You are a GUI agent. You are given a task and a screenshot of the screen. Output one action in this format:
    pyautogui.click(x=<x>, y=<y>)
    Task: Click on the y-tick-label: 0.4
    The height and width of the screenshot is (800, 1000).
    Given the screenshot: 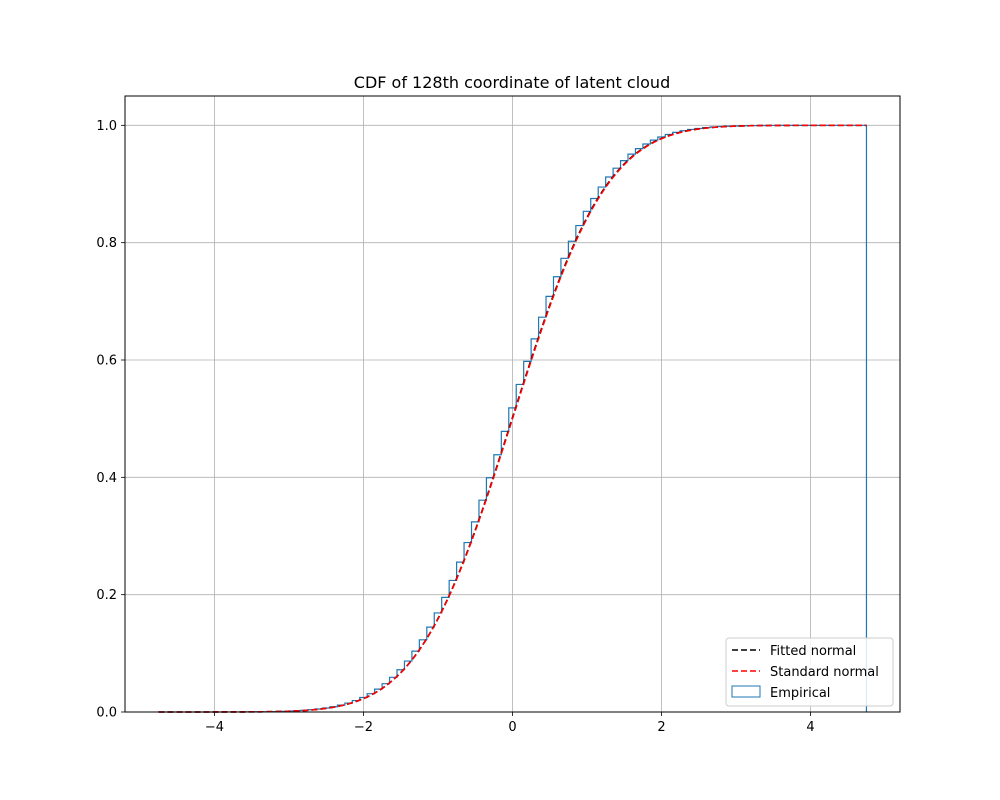 What is the action you would take?
    pyautogui.click(x=106, y=478)
    